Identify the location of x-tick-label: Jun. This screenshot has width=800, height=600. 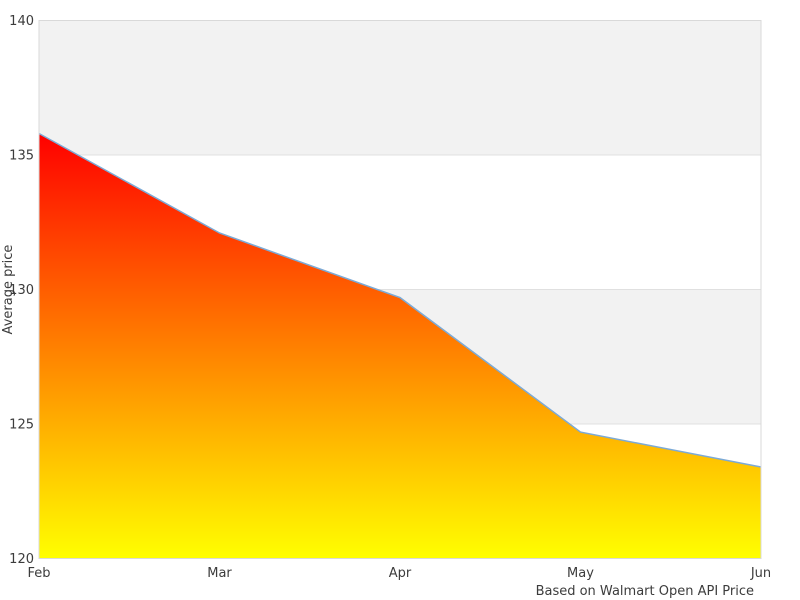
(760, 573).